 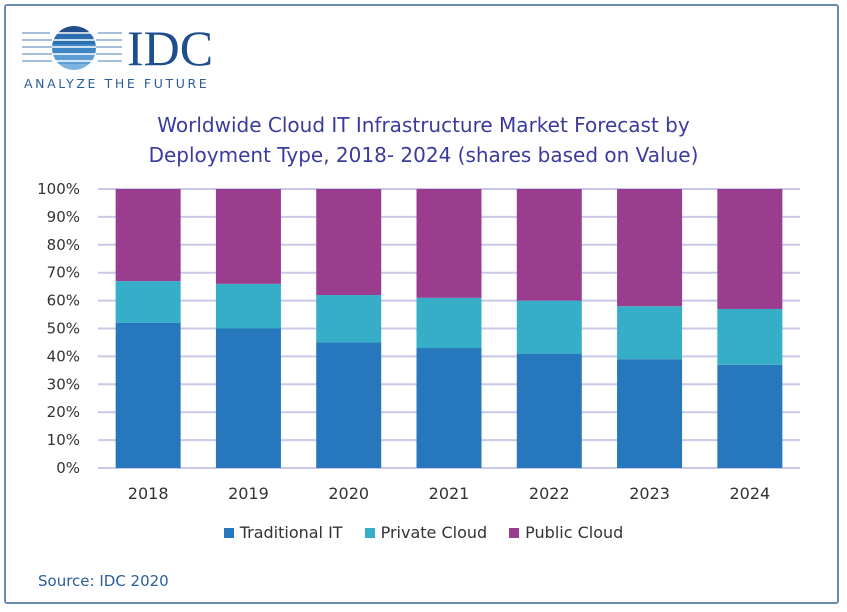 What do you see at coordinates (574, 532) in the screenshot?
I see `legend-label: Public Cloud` at bounding box center [574, 532].